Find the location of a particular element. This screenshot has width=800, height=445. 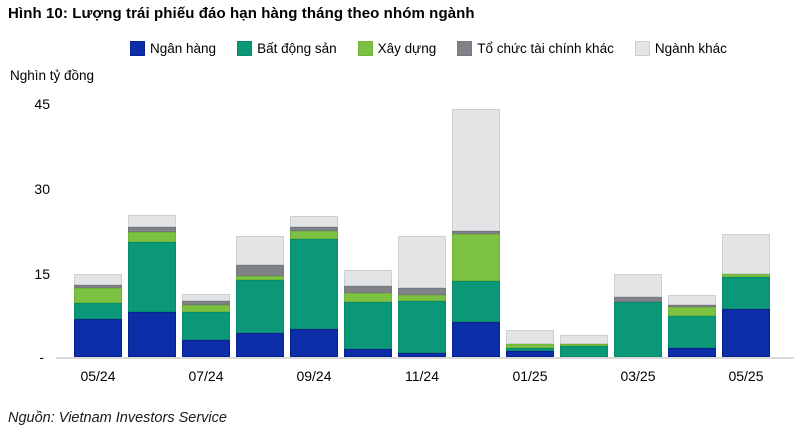

x-axis-label: 01/25 is located at coordinates (530, 376).